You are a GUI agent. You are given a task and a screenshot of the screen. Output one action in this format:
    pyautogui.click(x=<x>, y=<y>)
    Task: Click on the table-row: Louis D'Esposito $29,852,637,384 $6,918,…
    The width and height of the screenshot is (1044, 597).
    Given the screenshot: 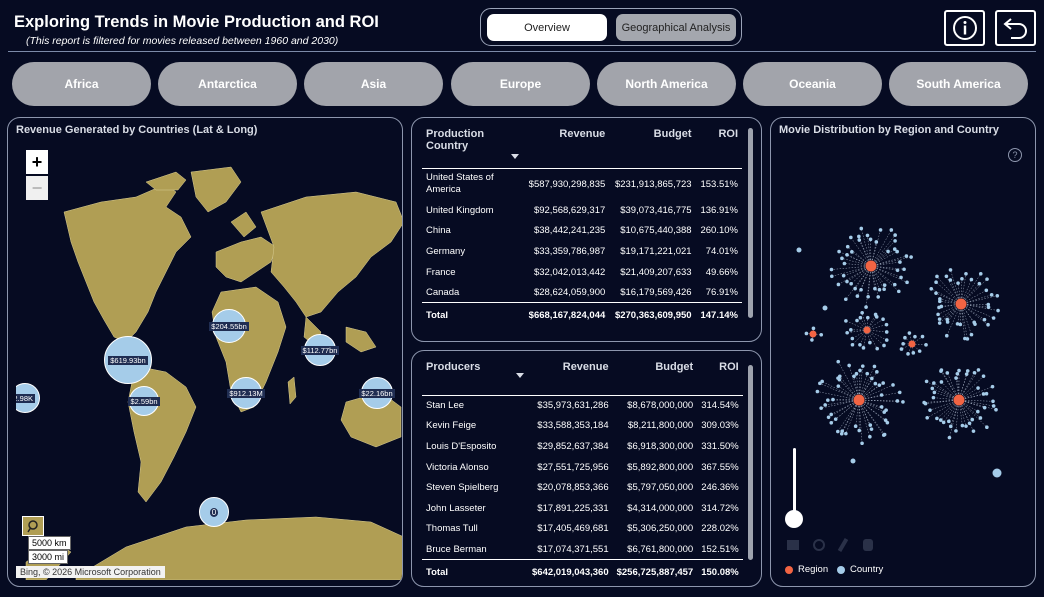 What is the action you would take?
    pyautogui.click(x=582, y=446)
    